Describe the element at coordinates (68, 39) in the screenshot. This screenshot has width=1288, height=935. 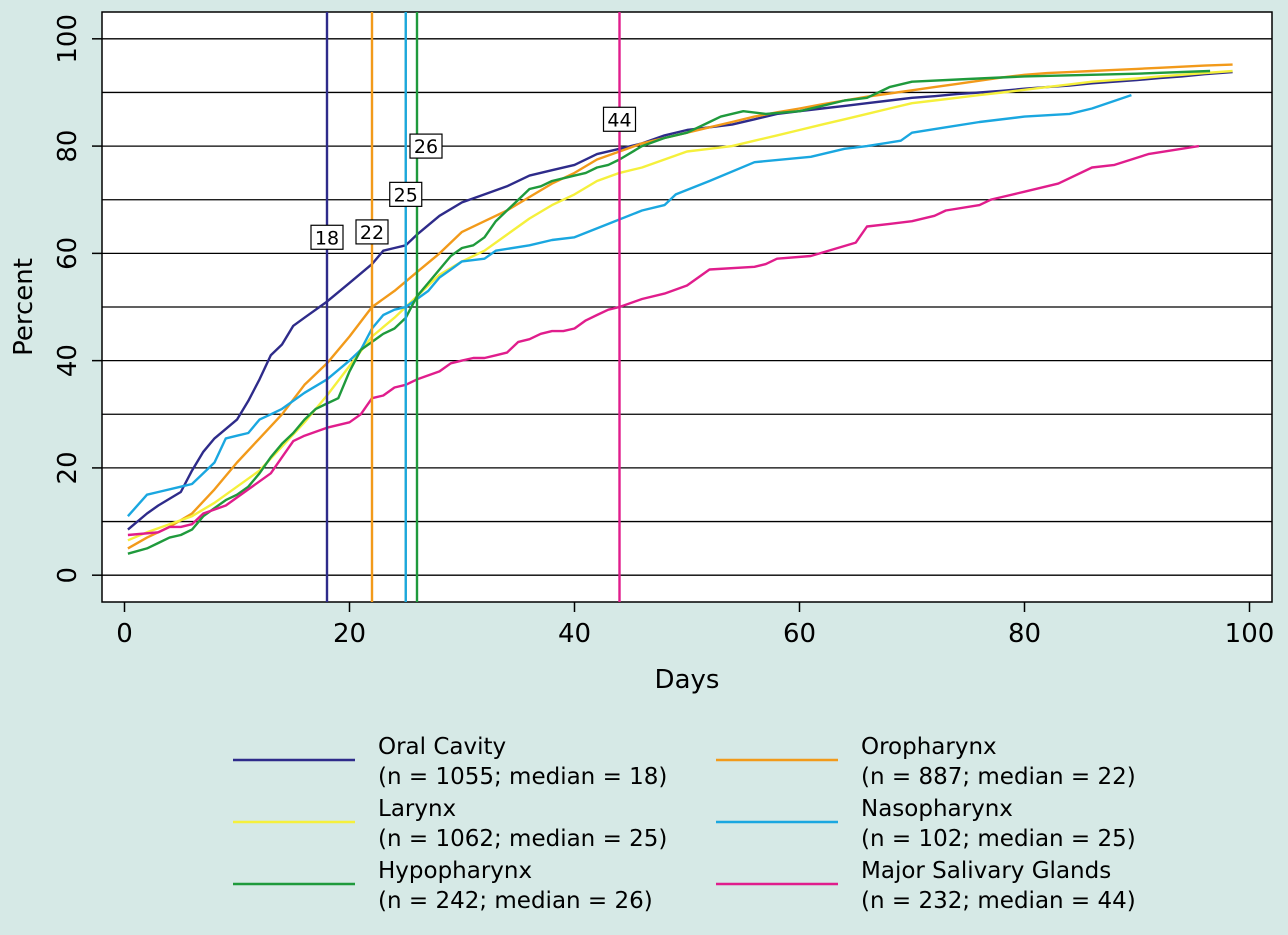
I see `y-tick-label: 100` at that location.